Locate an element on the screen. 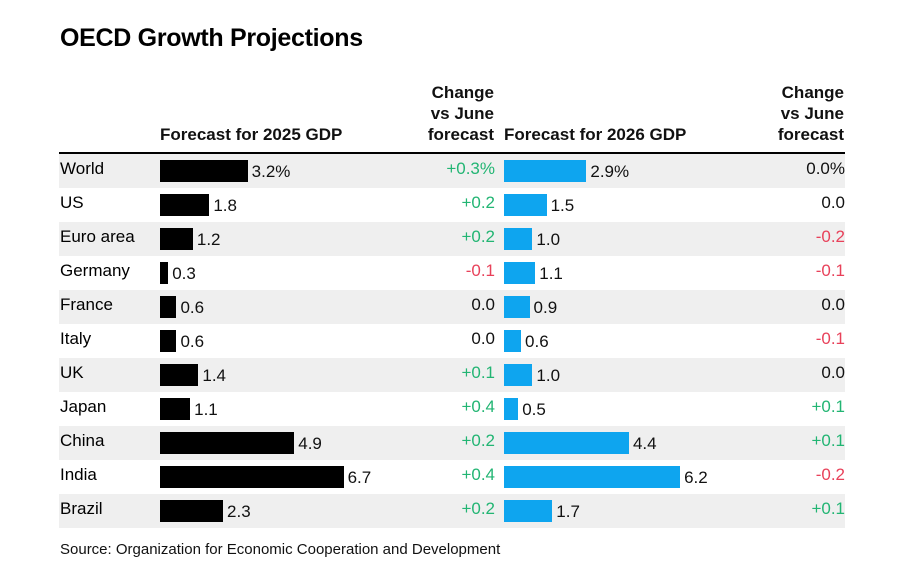 The height and width of the screenshot is (577, 900). header-change-2025-line2: vs June is located at coordinates (462, 113).